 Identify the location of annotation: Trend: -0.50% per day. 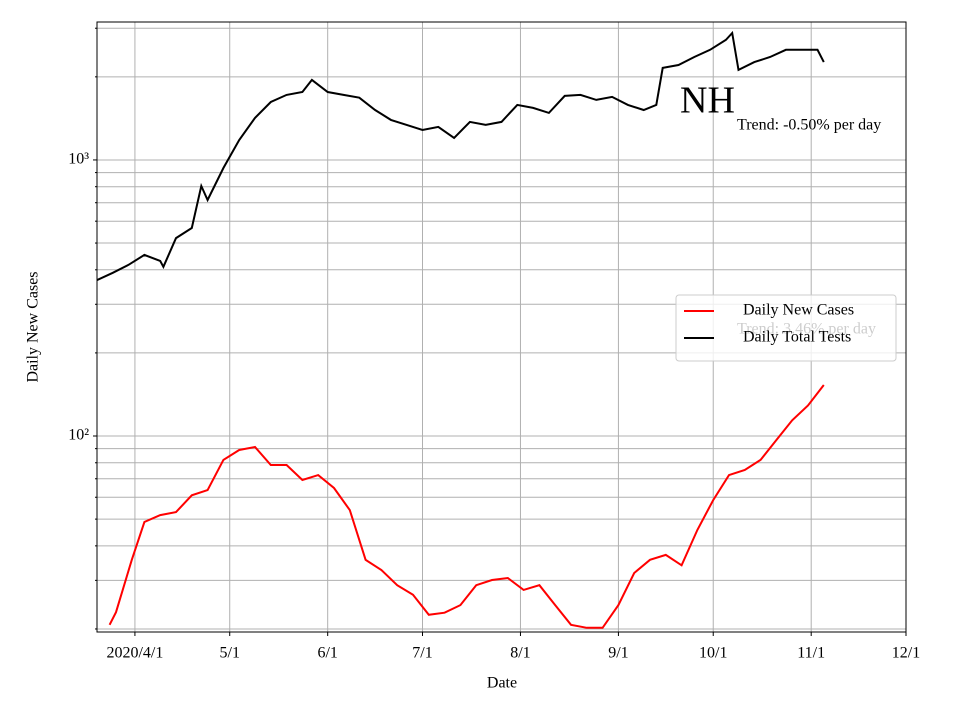
(809, 125).